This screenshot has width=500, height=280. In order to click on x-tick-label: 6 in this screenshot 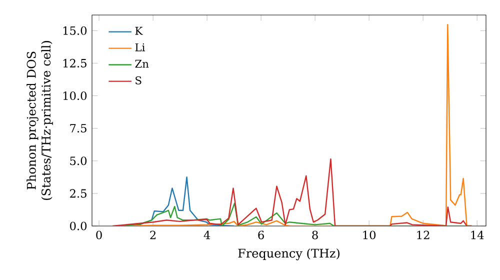, I will do `click(261, 235)`.